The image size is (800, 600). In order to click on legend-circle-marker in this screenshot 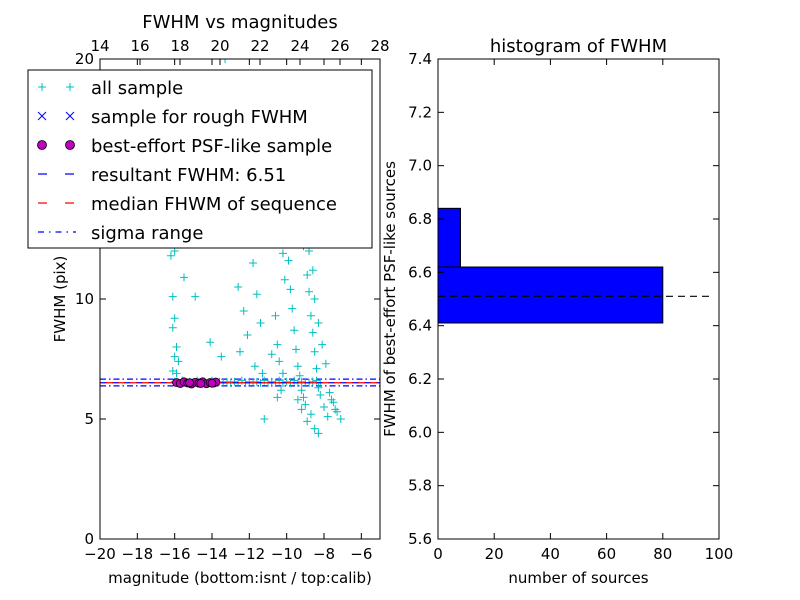, I will do `click(42, 145)`.